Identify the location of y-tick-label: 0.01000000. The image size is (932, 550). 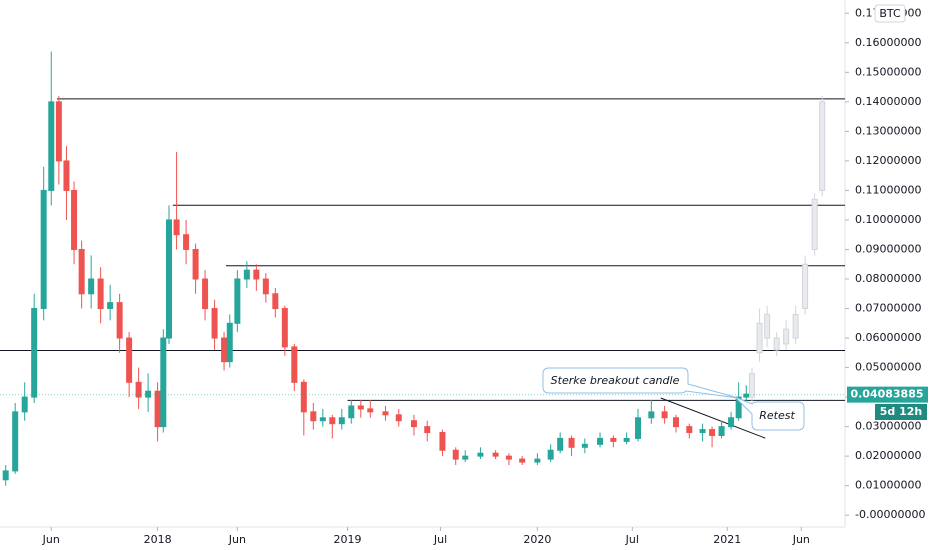
(888, 485).